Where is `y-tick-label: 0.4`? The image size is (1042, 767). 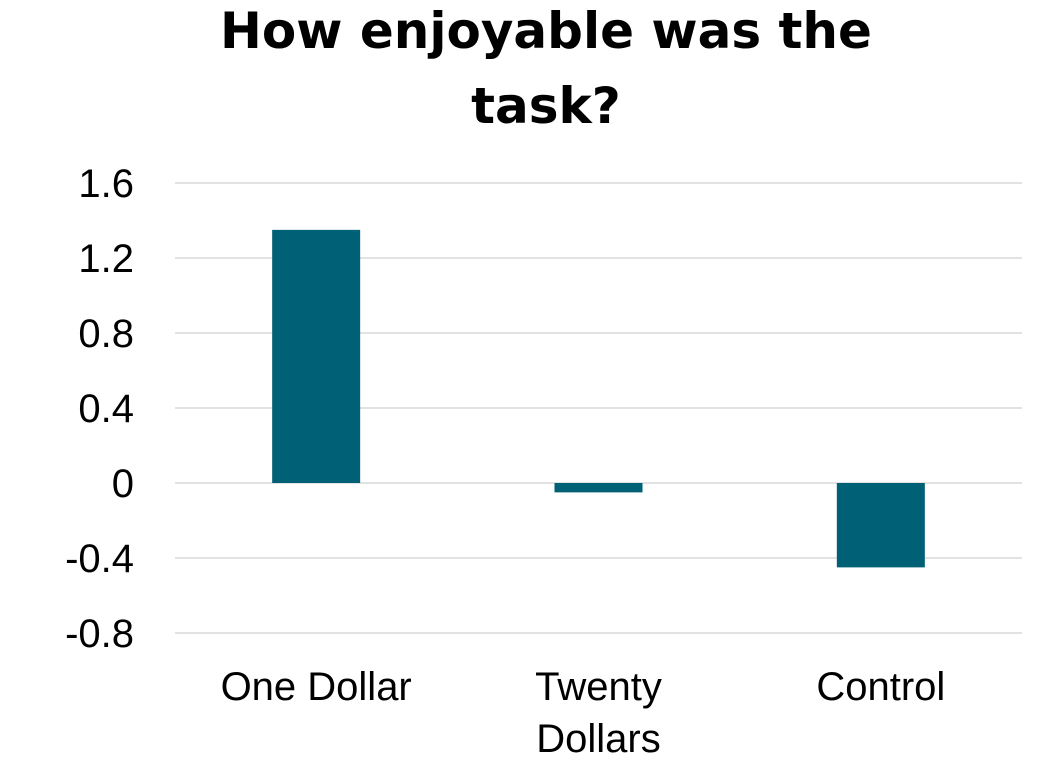
y-tick-label: 0.4 is located at coordinates (106, 409).